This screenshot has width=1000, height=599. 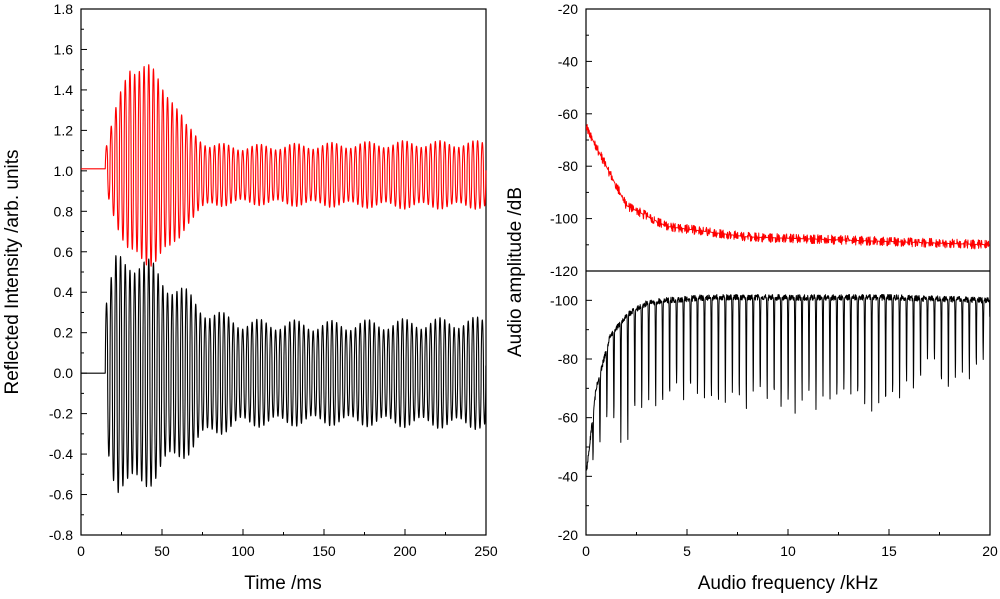 I want to click on left-y-tick-label: 0.8, so click(x=64, y=211).